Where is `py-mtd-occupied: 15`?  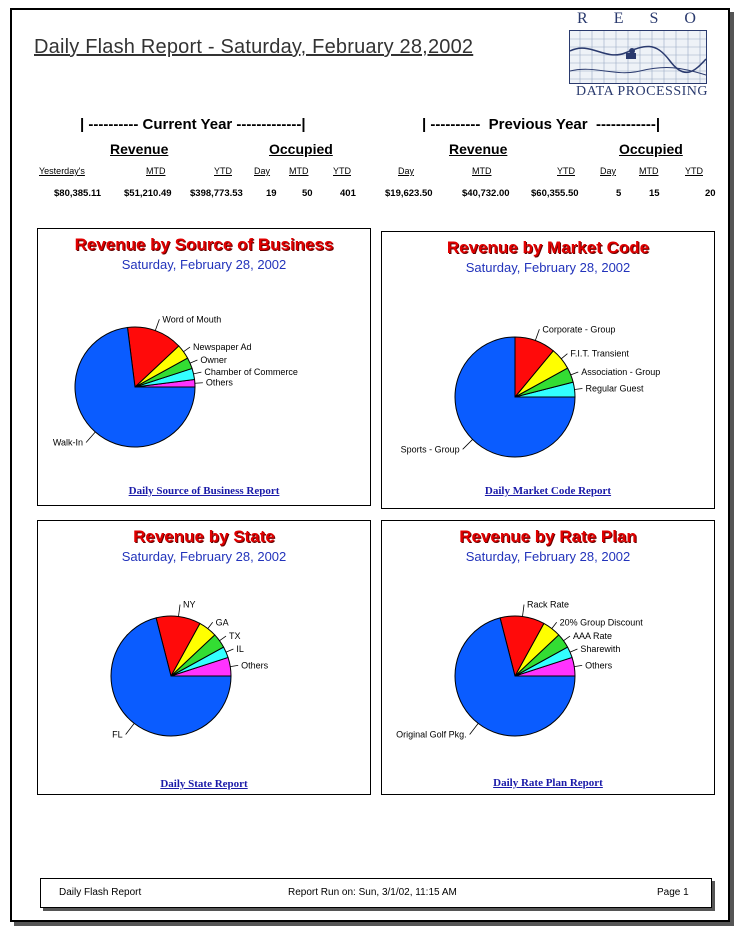
py-mtd-occupied: 15 is located at coordinates (654, 193).